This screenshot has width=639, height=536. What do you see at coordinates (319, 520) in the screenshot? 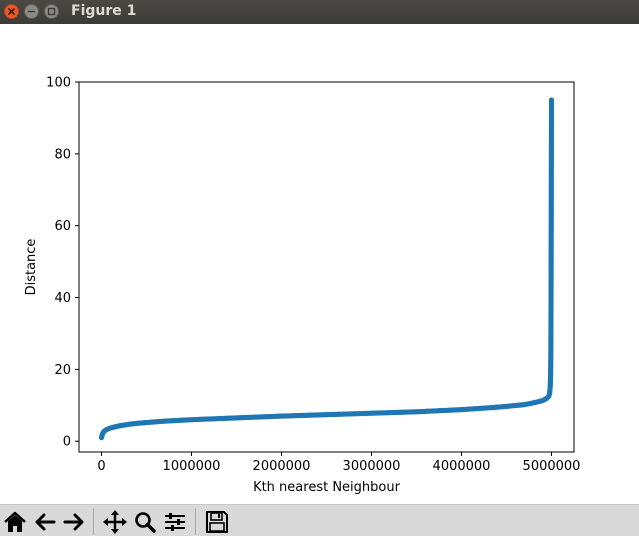
I see `navigation-toolbar` at bounding box center [319, 520].